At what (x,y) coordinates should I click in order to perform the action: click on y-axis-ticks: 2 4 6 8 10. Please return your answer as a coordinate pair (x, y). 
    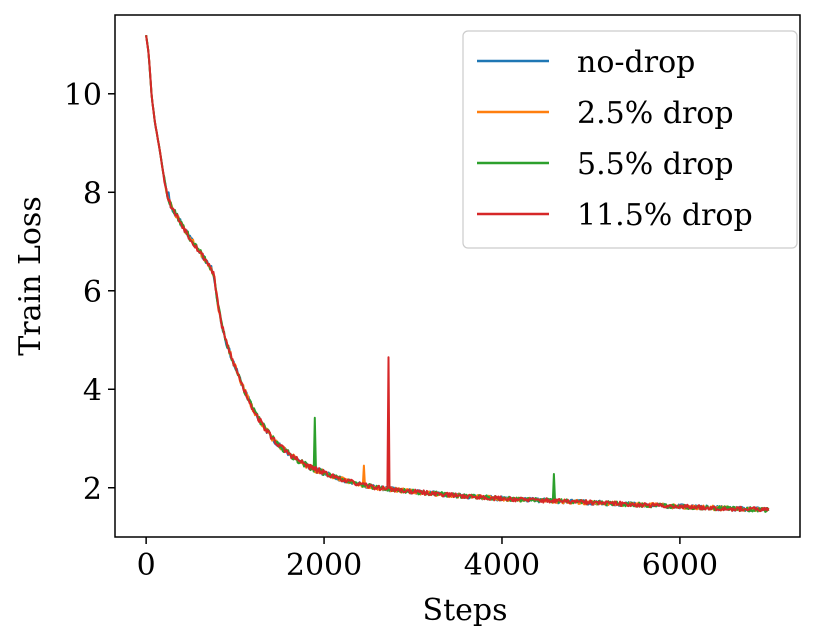
    Looking at the image, I should click on (89, 292).